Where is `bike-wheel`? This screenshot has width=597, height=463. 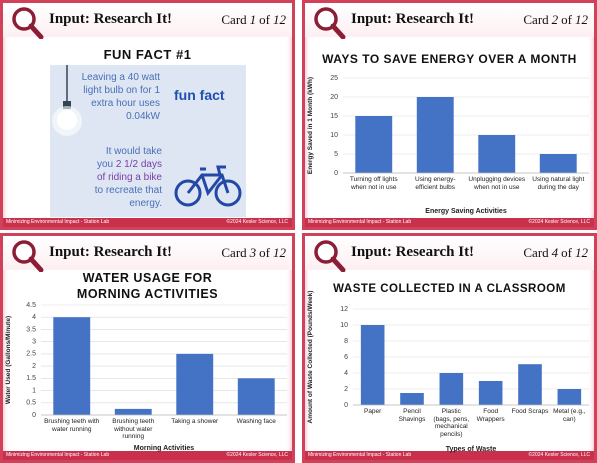 bike-wheel is located at coordinates (188, 193).